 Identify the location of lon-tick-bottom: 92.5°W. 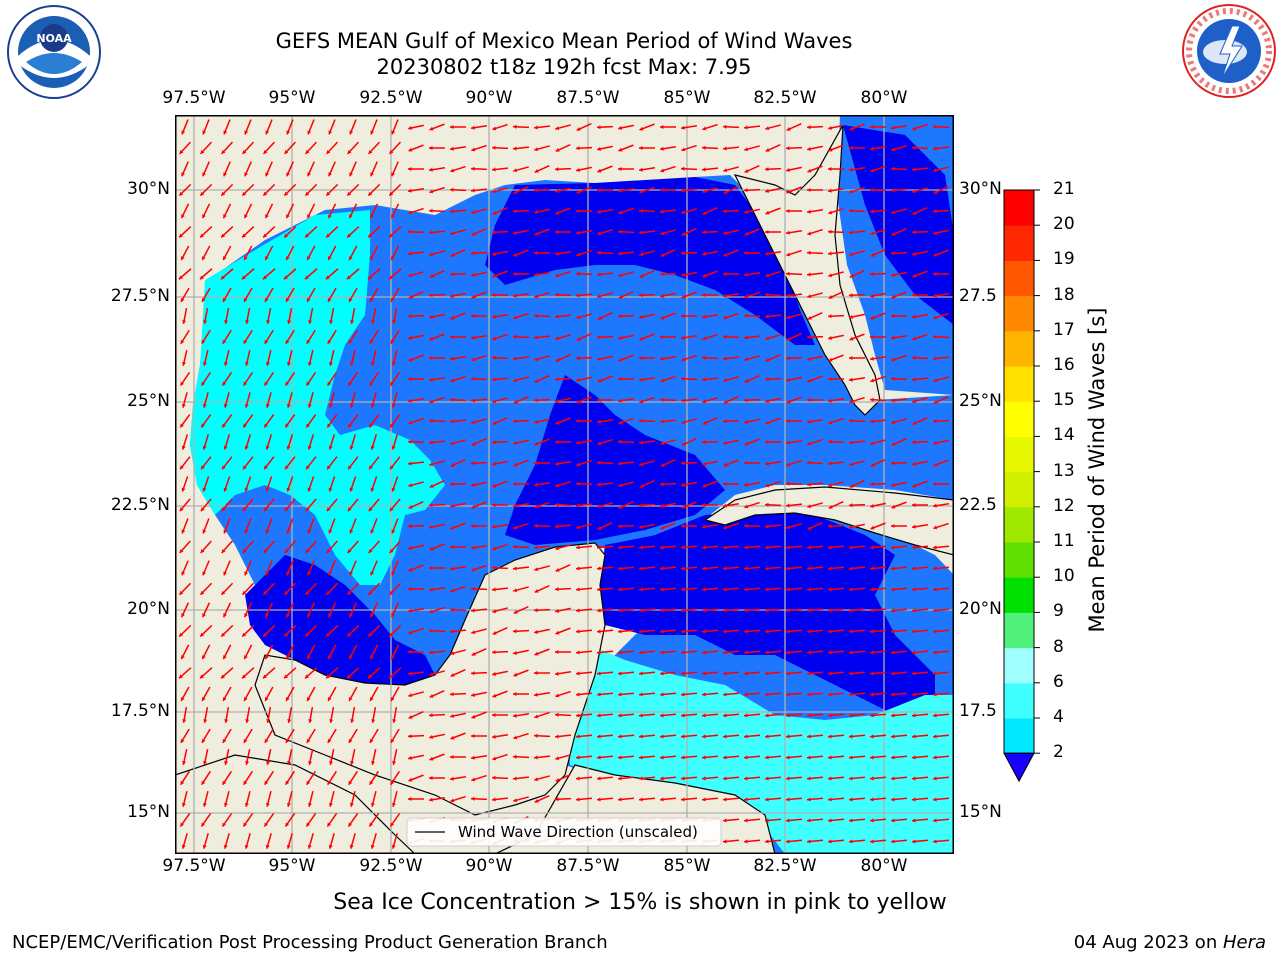
(391, 866).